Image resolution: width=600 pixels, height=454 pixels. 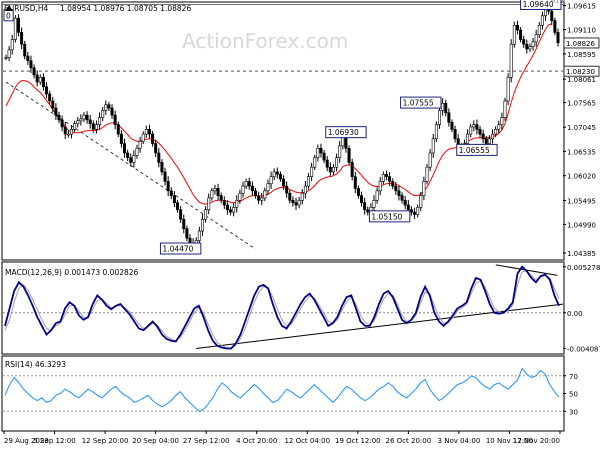 I want to click on y-tick-label: 1.04990, so click(x=581, y=225).